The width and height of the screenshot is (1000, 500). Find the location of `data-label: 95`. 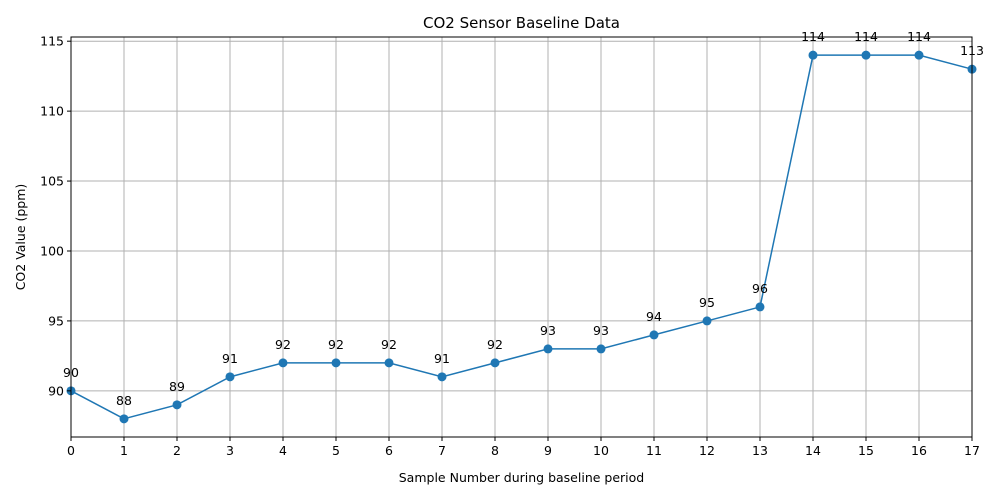

data-label: 95 is located at coordinates (707, 302).